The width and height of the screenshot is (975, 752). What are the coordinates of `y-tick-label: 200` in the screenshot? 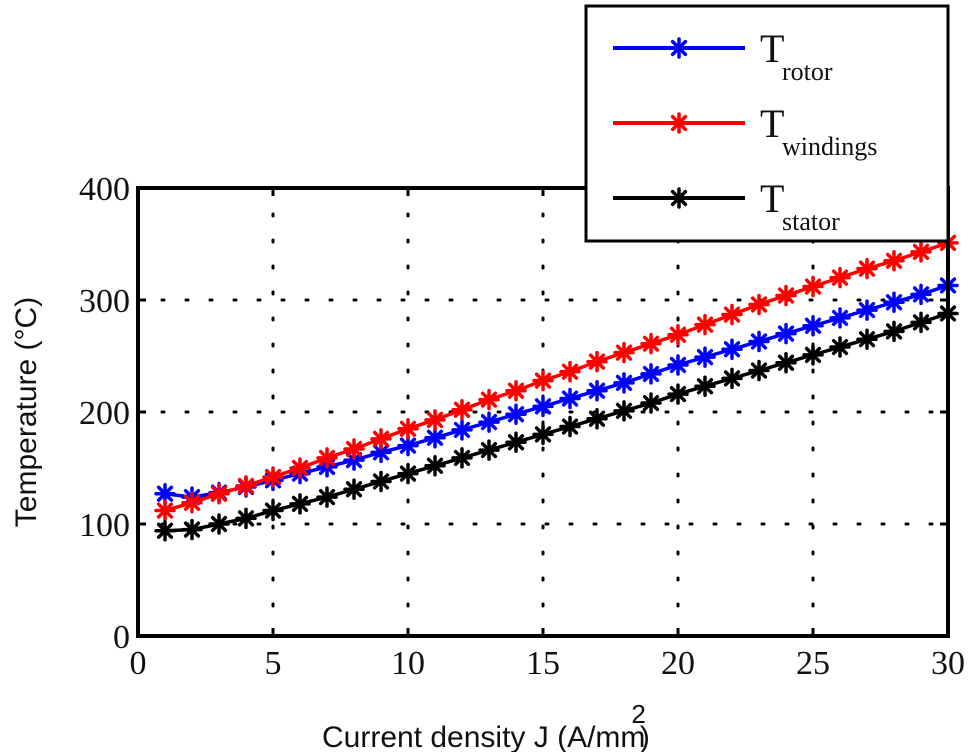 It's located at (104, 413).